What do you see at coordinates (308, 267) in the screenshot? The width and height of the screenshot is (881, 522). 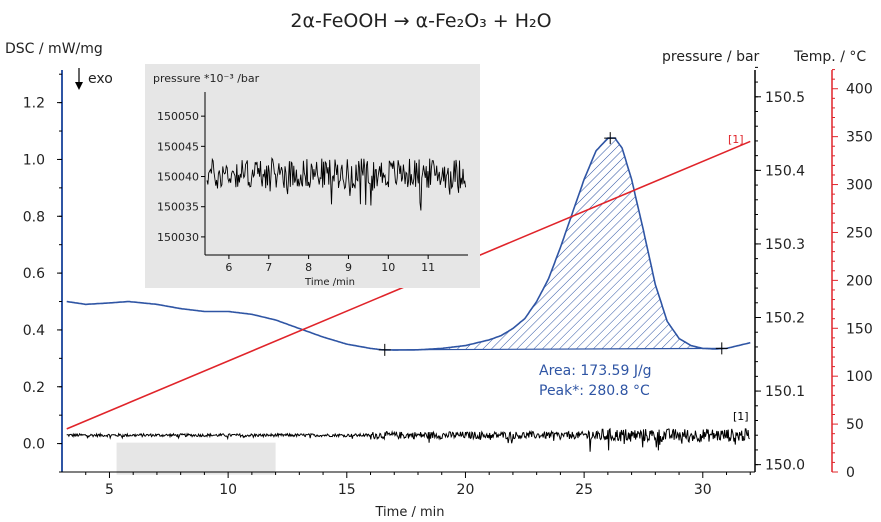 I see `inset-x-tick-label: 8` at bounding box center [308, 267].